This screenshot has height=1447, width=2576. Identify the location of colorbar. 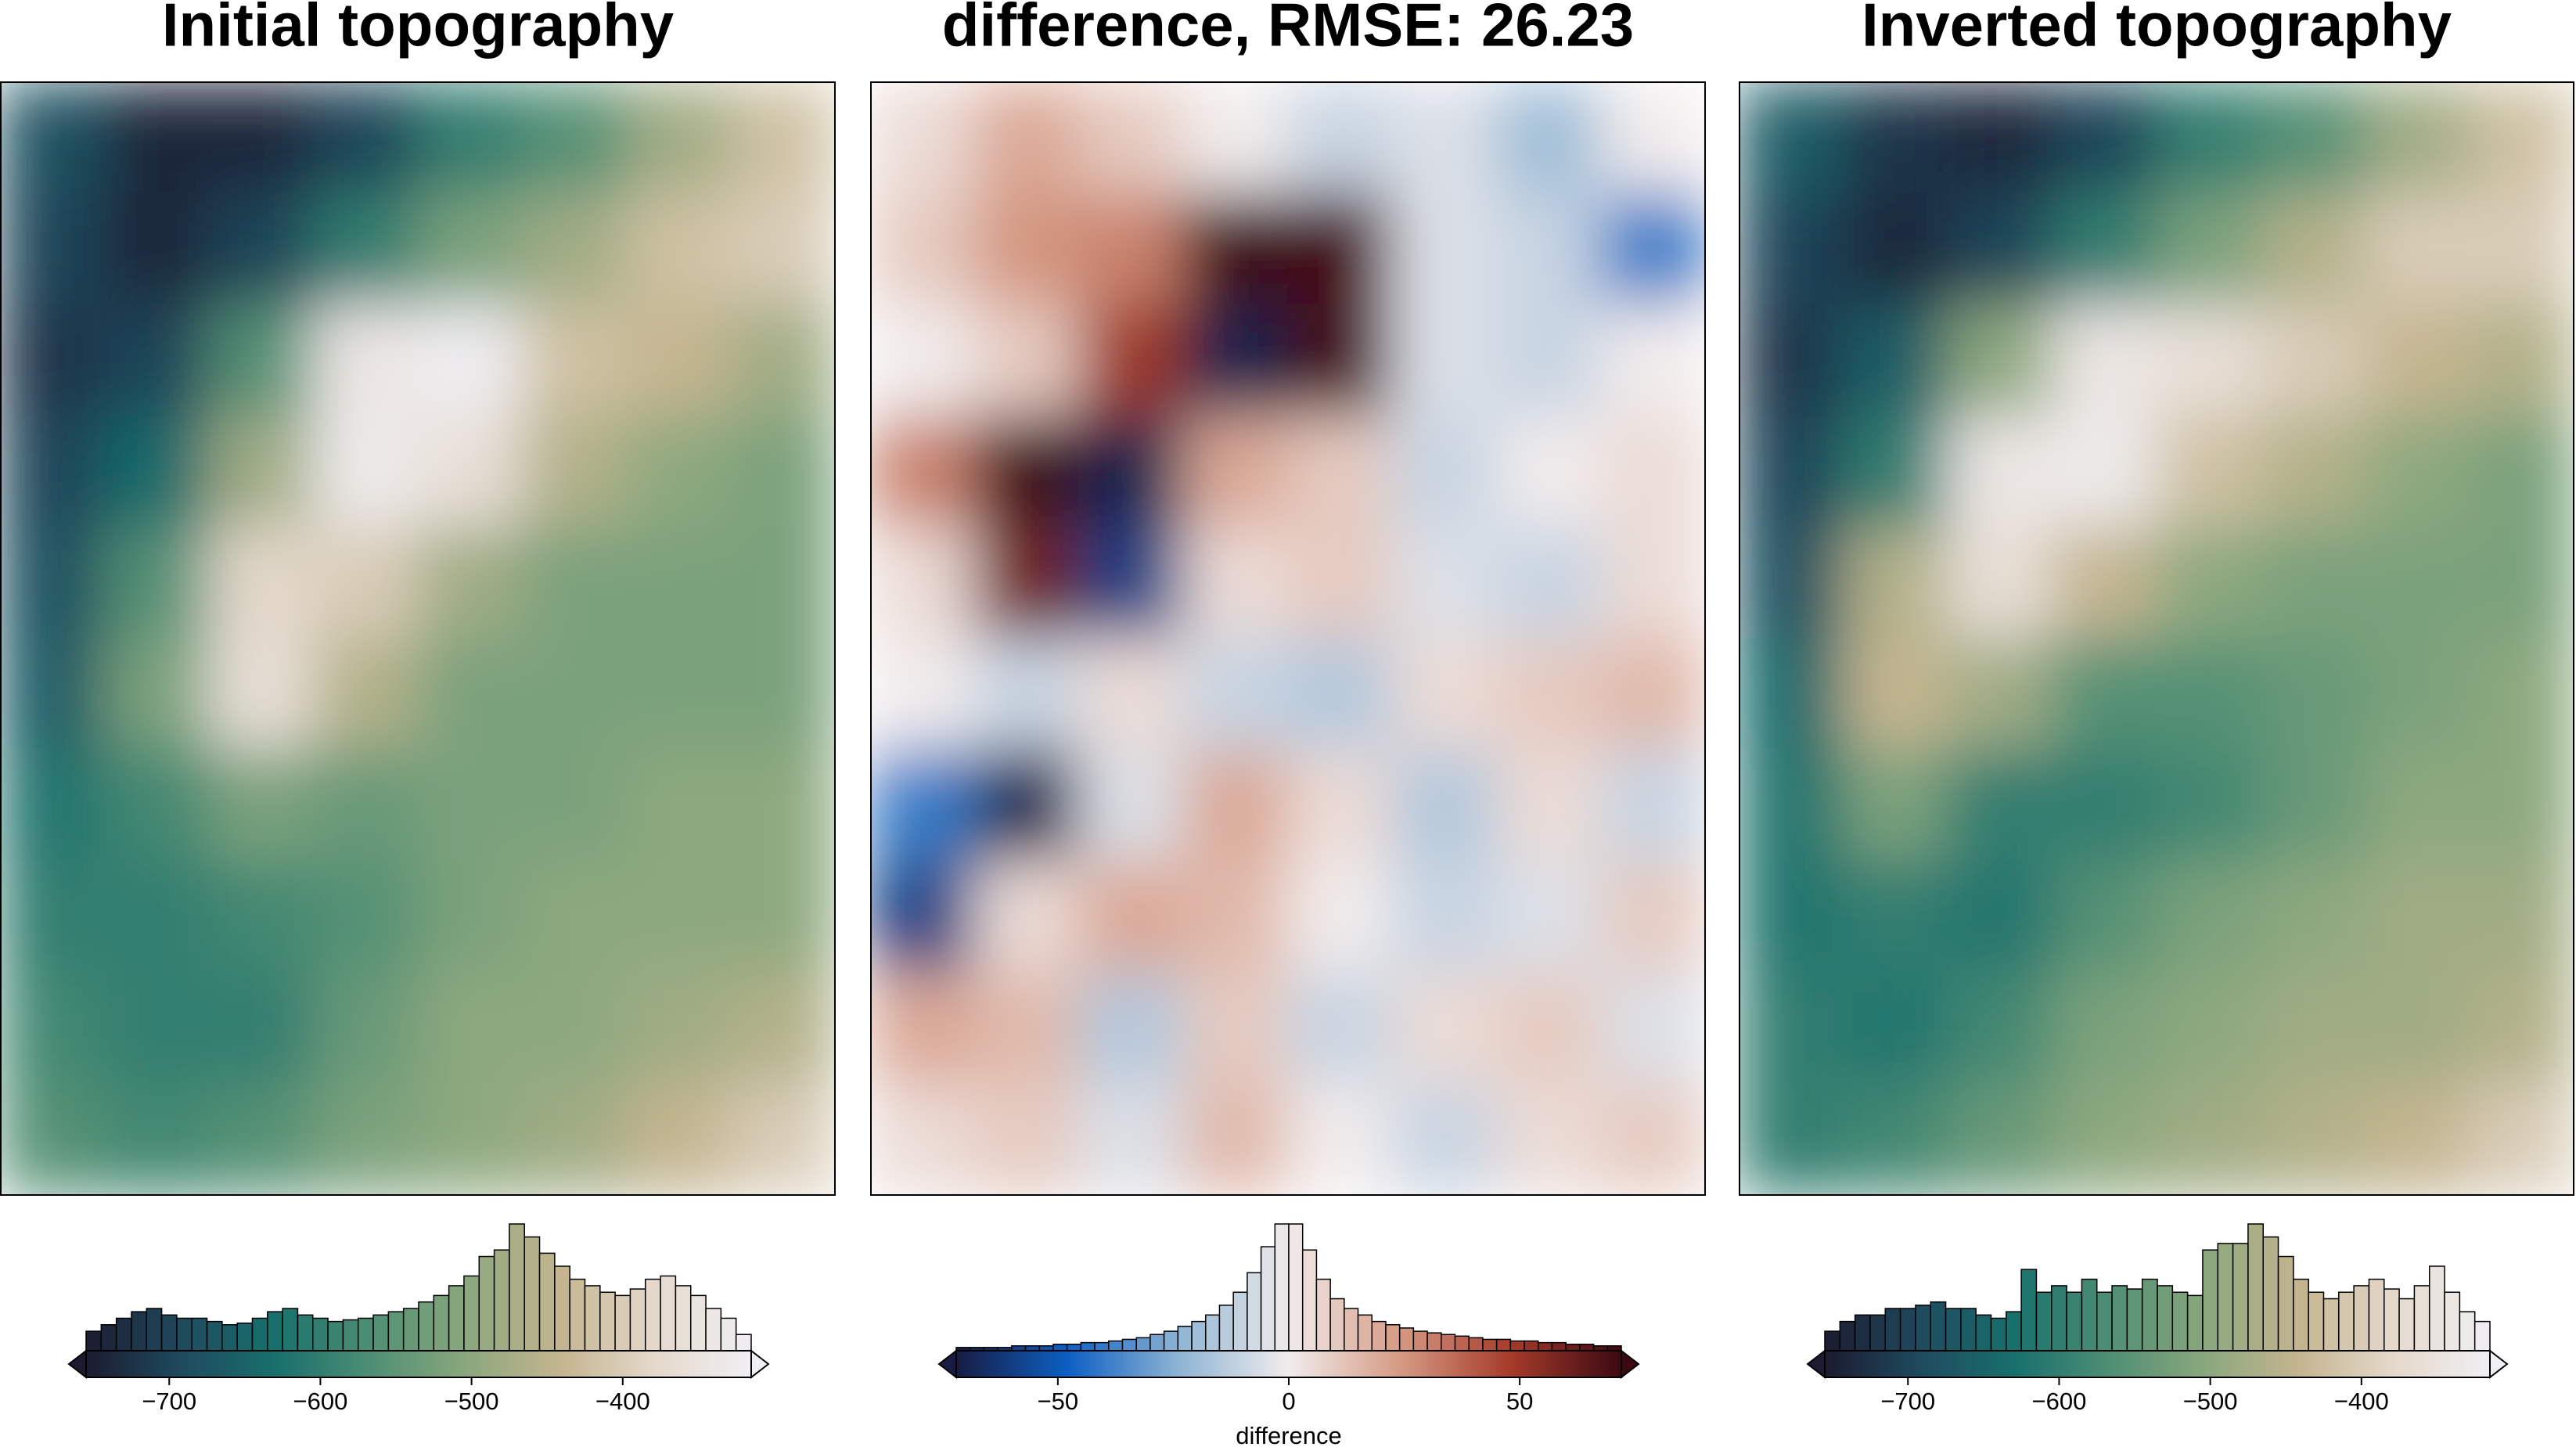
(2158, 1364).